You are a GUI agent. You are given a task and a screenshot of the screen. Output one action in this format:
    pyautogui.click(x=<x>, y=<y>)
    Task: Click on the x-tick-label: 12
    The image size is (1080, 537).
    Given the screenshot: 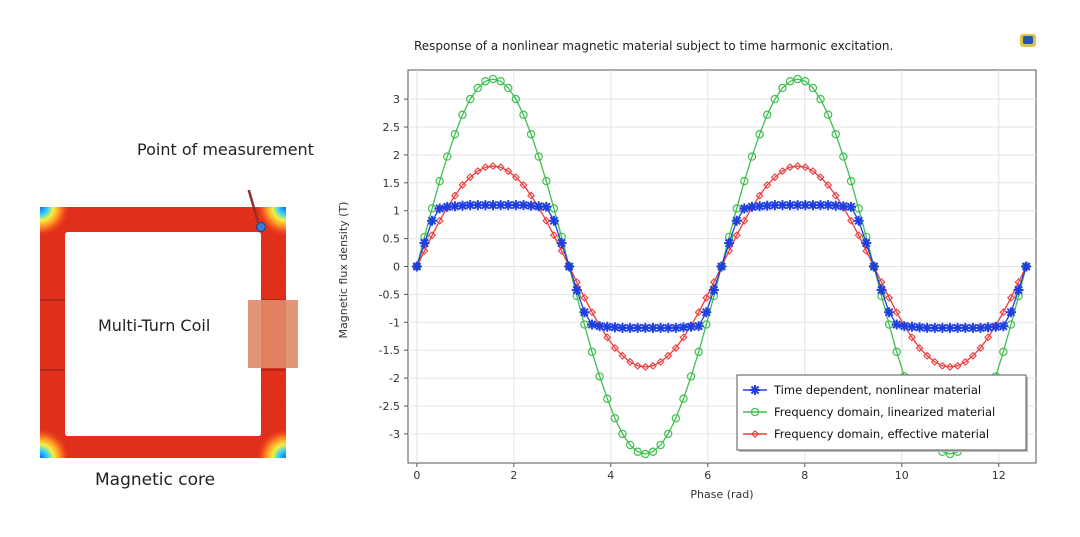 What is the action you would take?
    pyautogui.click(x=999, y=475)
    